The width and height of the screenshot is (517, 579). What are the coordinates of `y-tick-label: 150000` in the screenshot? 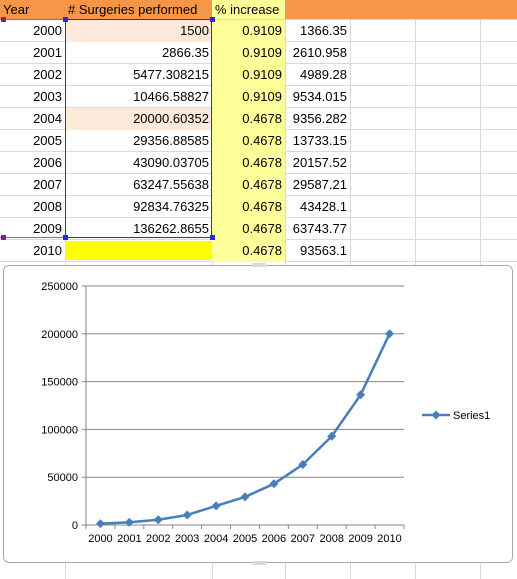 It's located at (59, 383).